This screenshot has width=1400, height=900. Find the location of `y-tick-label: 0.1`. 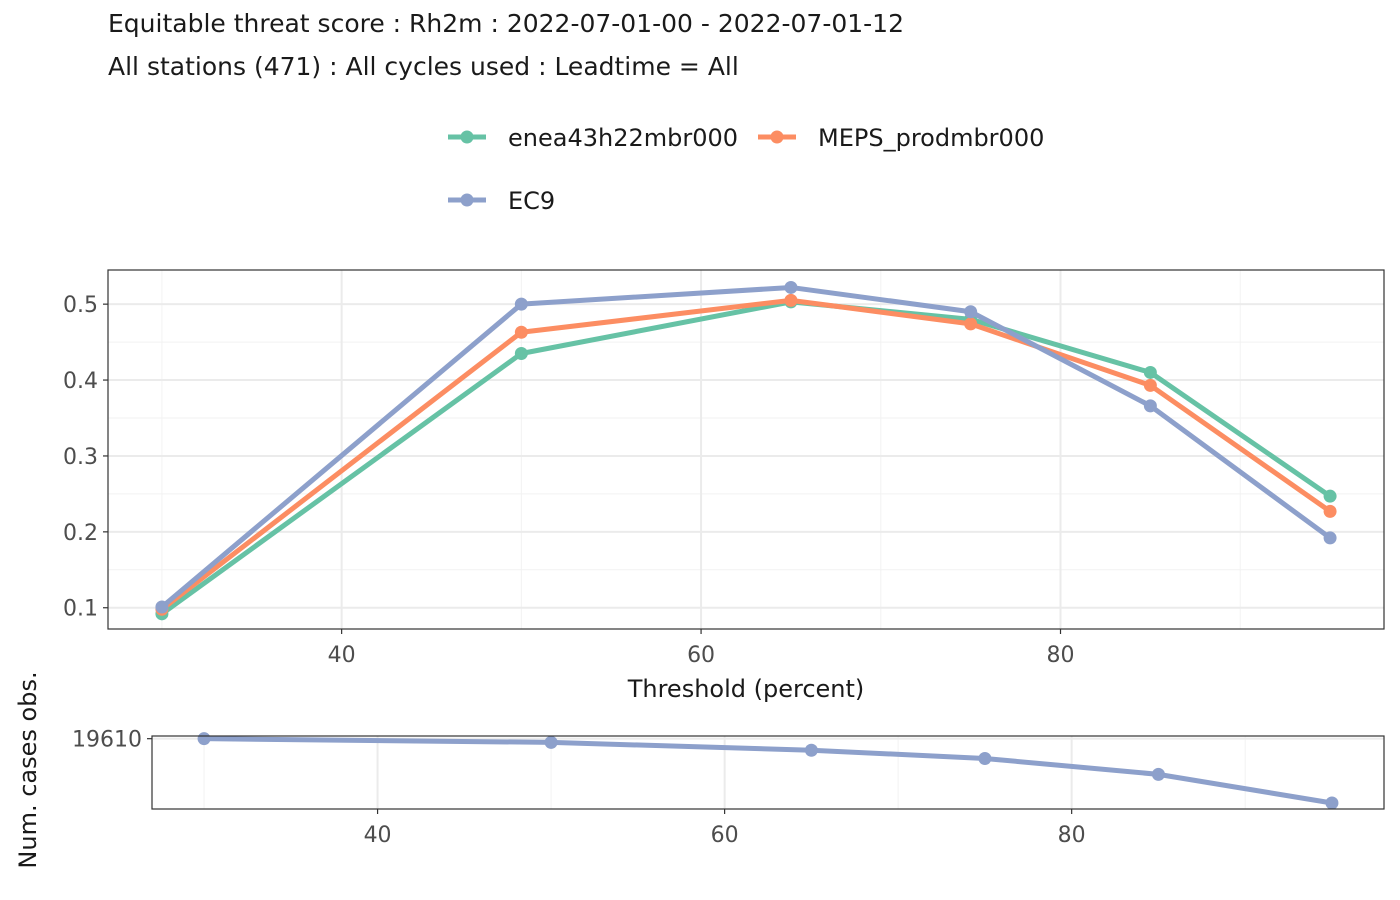

y-tick-label: 0.1 is located at coordinates (80, 609).